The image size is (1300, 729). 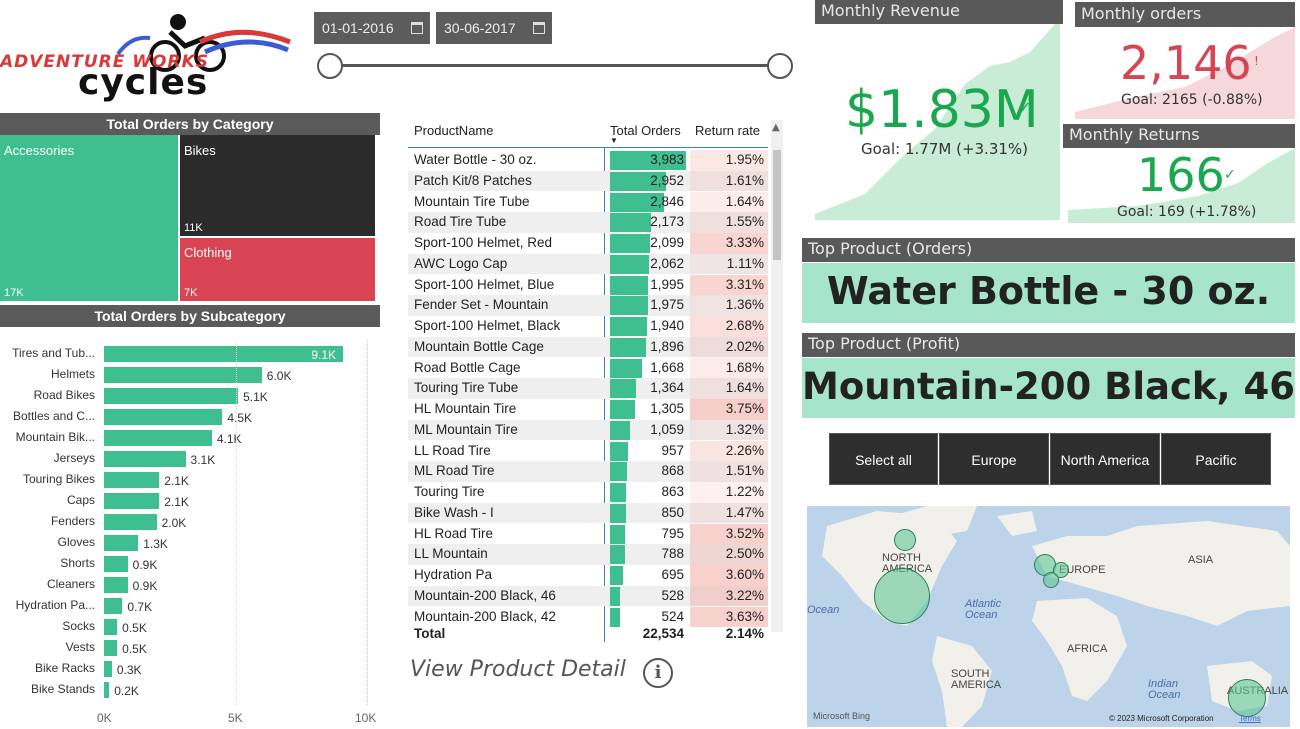 I want to click on scroll-up-icon: ▲, so click(x=776, y=127).